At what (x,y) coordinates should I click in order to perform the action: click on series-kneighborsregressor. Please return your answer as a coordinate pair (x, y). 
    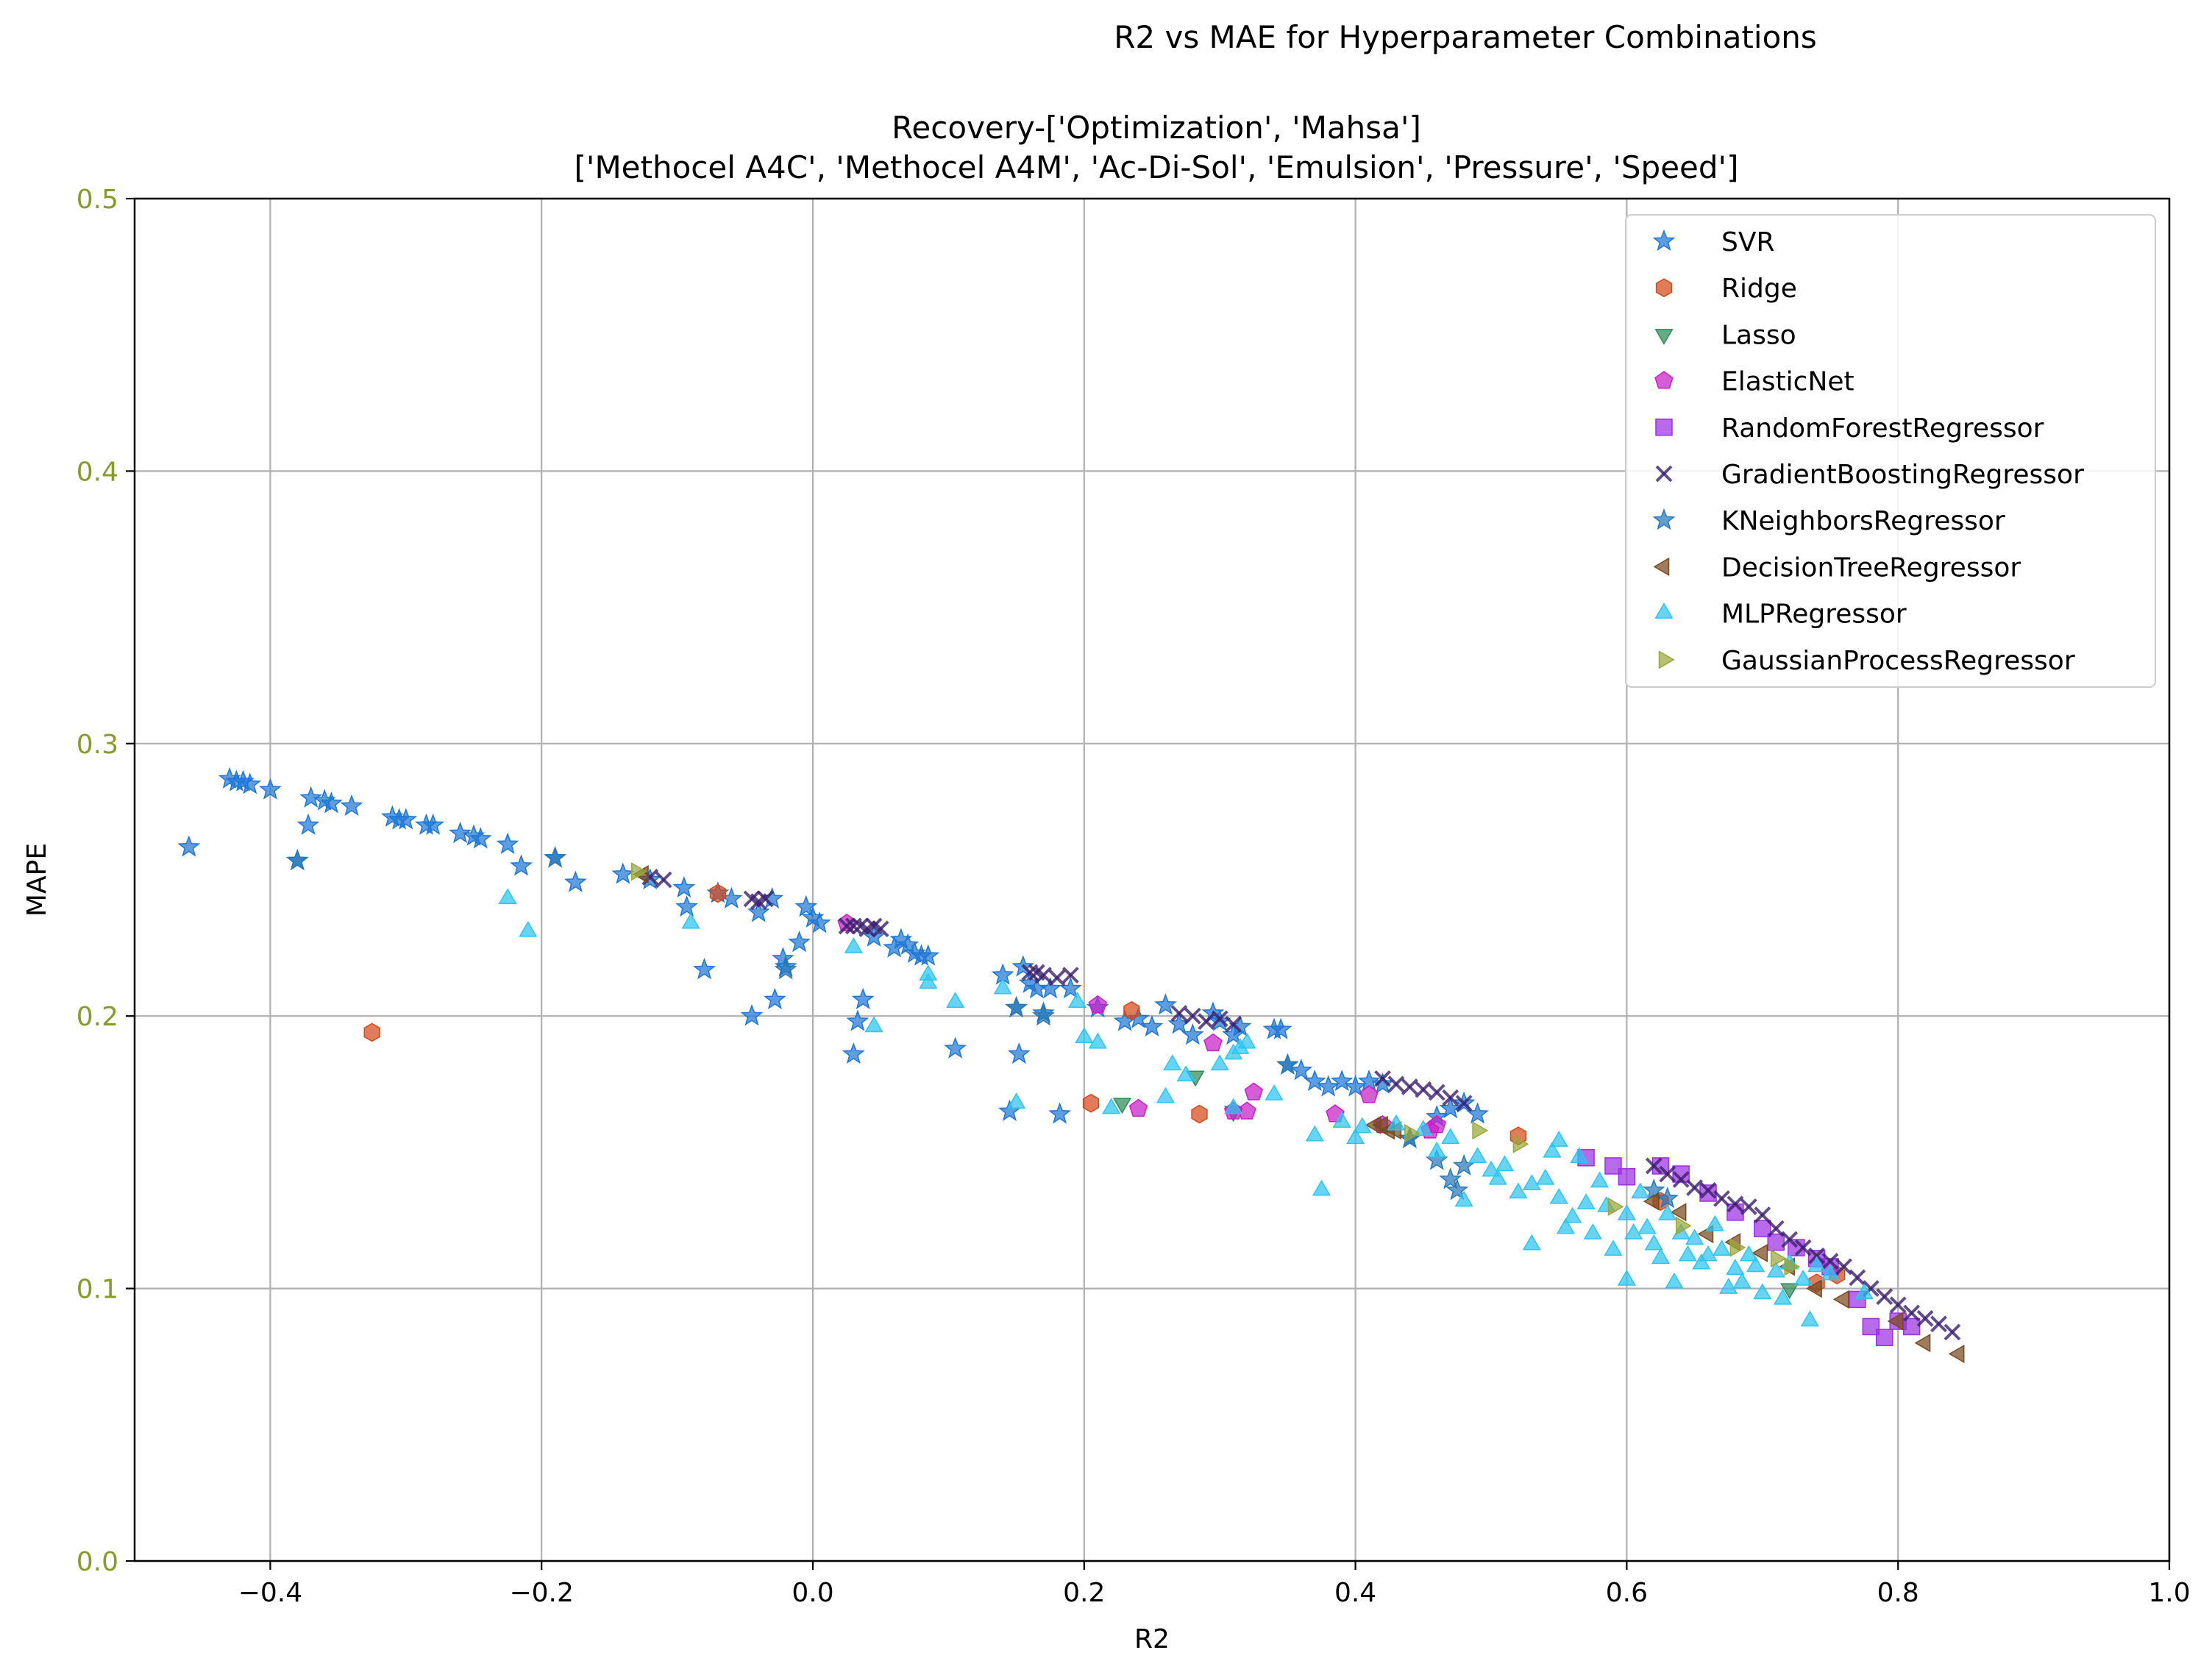
    Looking at the image, I should click on (982, 1027).